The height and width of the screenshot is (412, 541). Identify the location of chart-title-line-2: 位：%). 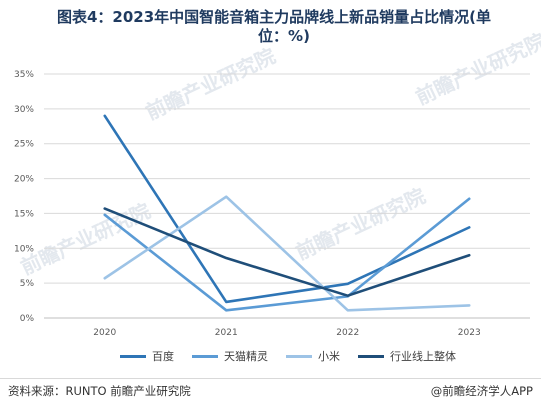
(284, 36).